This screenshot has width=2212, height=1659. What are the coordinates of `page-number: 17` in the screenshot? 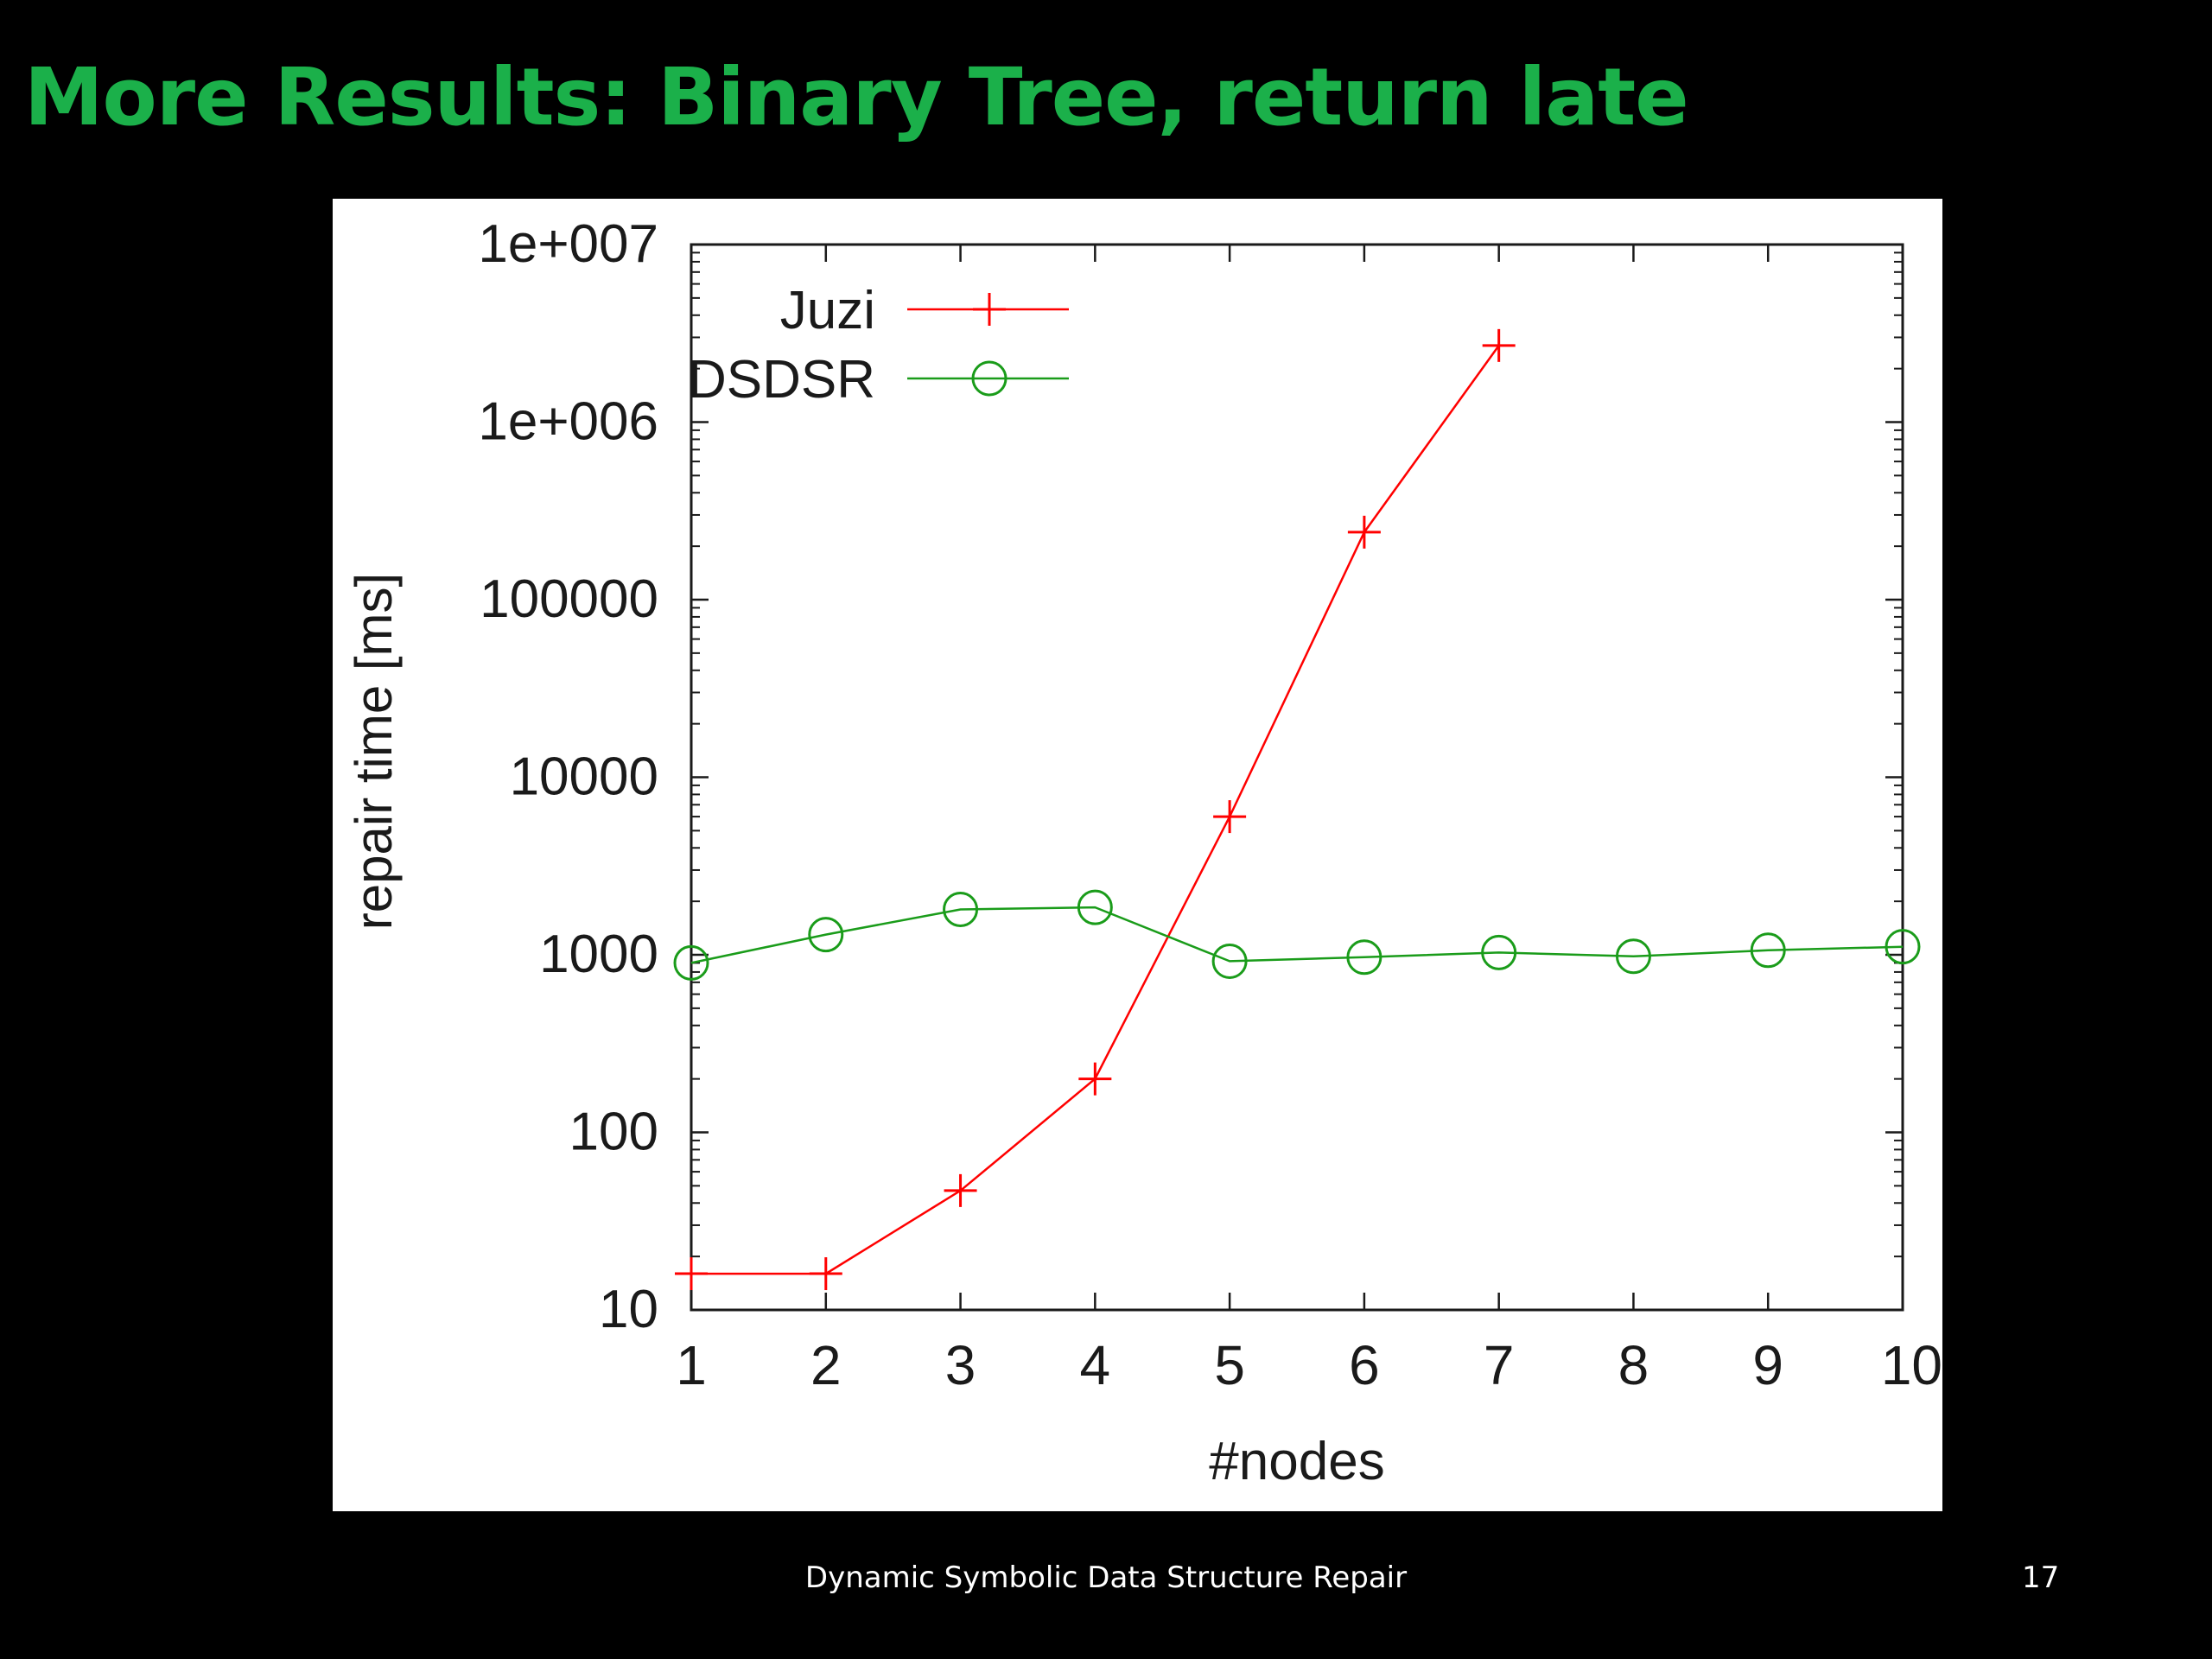 It's located at (2041, 1577).